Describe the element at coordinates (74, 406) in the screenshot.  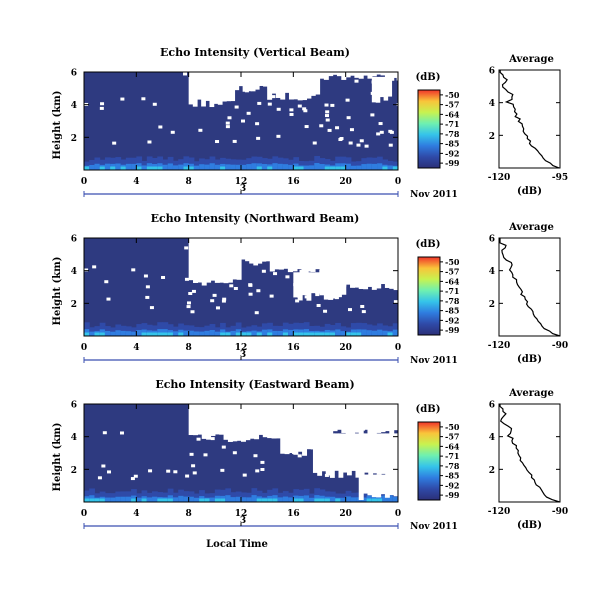
I see `y-tick-label: 6` at that location.